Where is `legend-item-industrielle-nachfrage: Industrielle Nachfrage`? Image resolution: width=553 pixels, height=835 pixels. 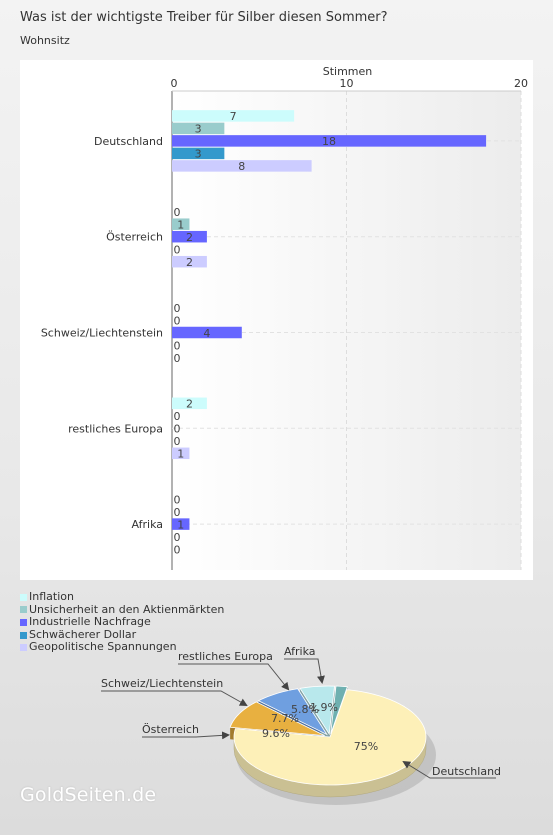
legend-item-industrielle-nachfrage: Industrielle Nachfrage is located at coordinates (122, 622).